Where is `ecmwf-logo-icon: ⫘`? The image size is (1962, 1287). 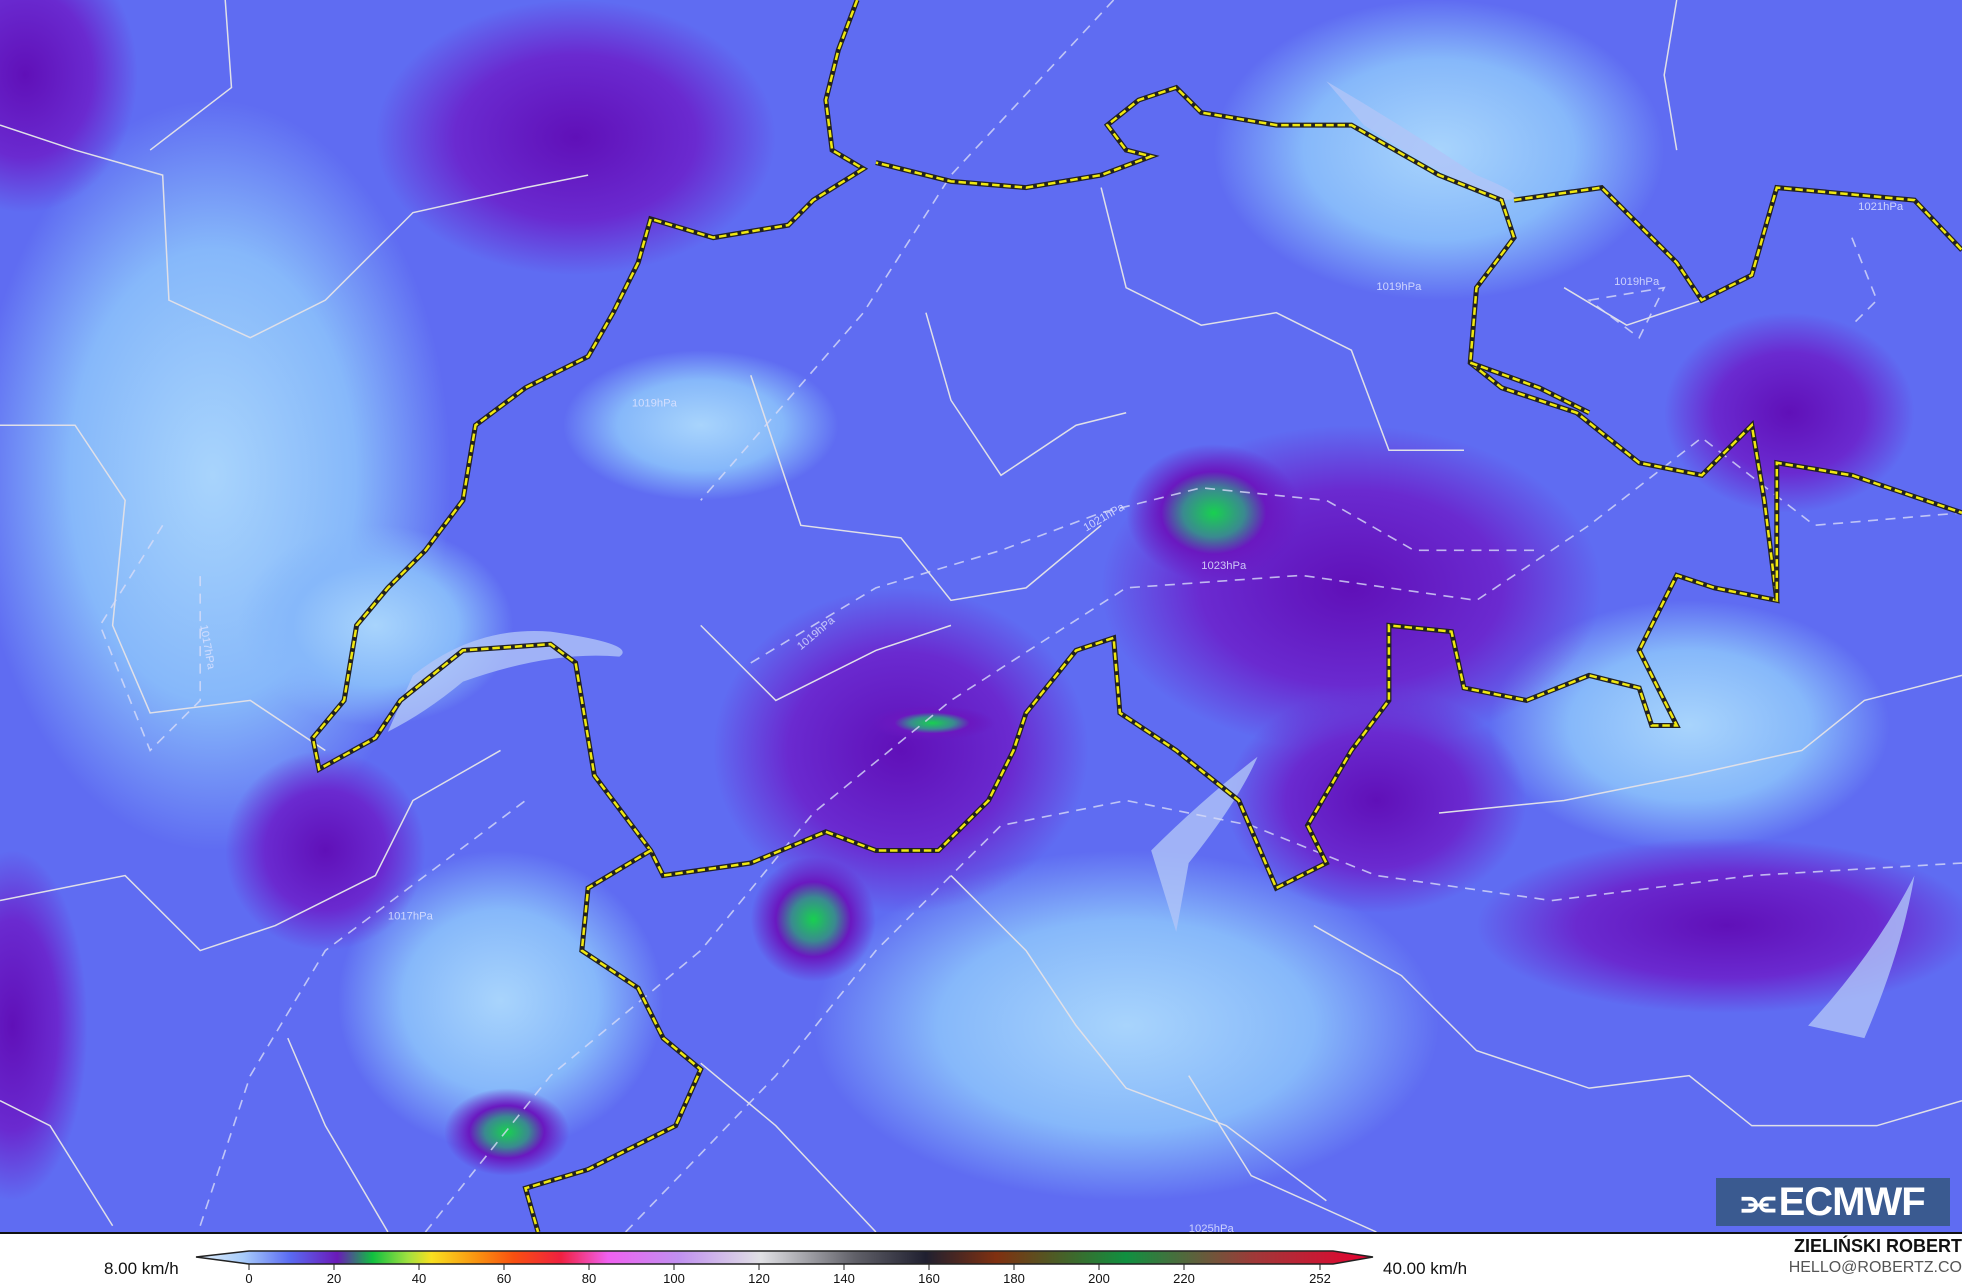 ecmwf-logo-icon: ⫘ is located at coordinates (1758, 1201).